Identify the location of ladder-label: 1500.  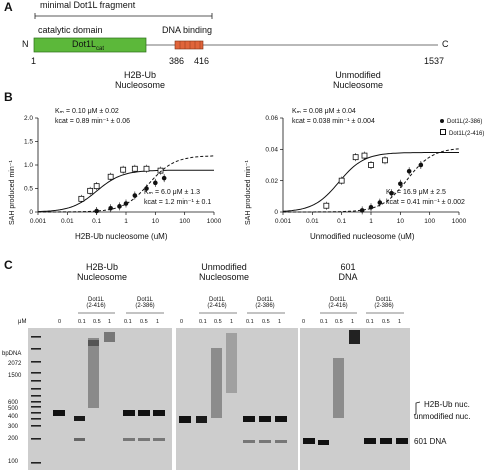
(15, 376).